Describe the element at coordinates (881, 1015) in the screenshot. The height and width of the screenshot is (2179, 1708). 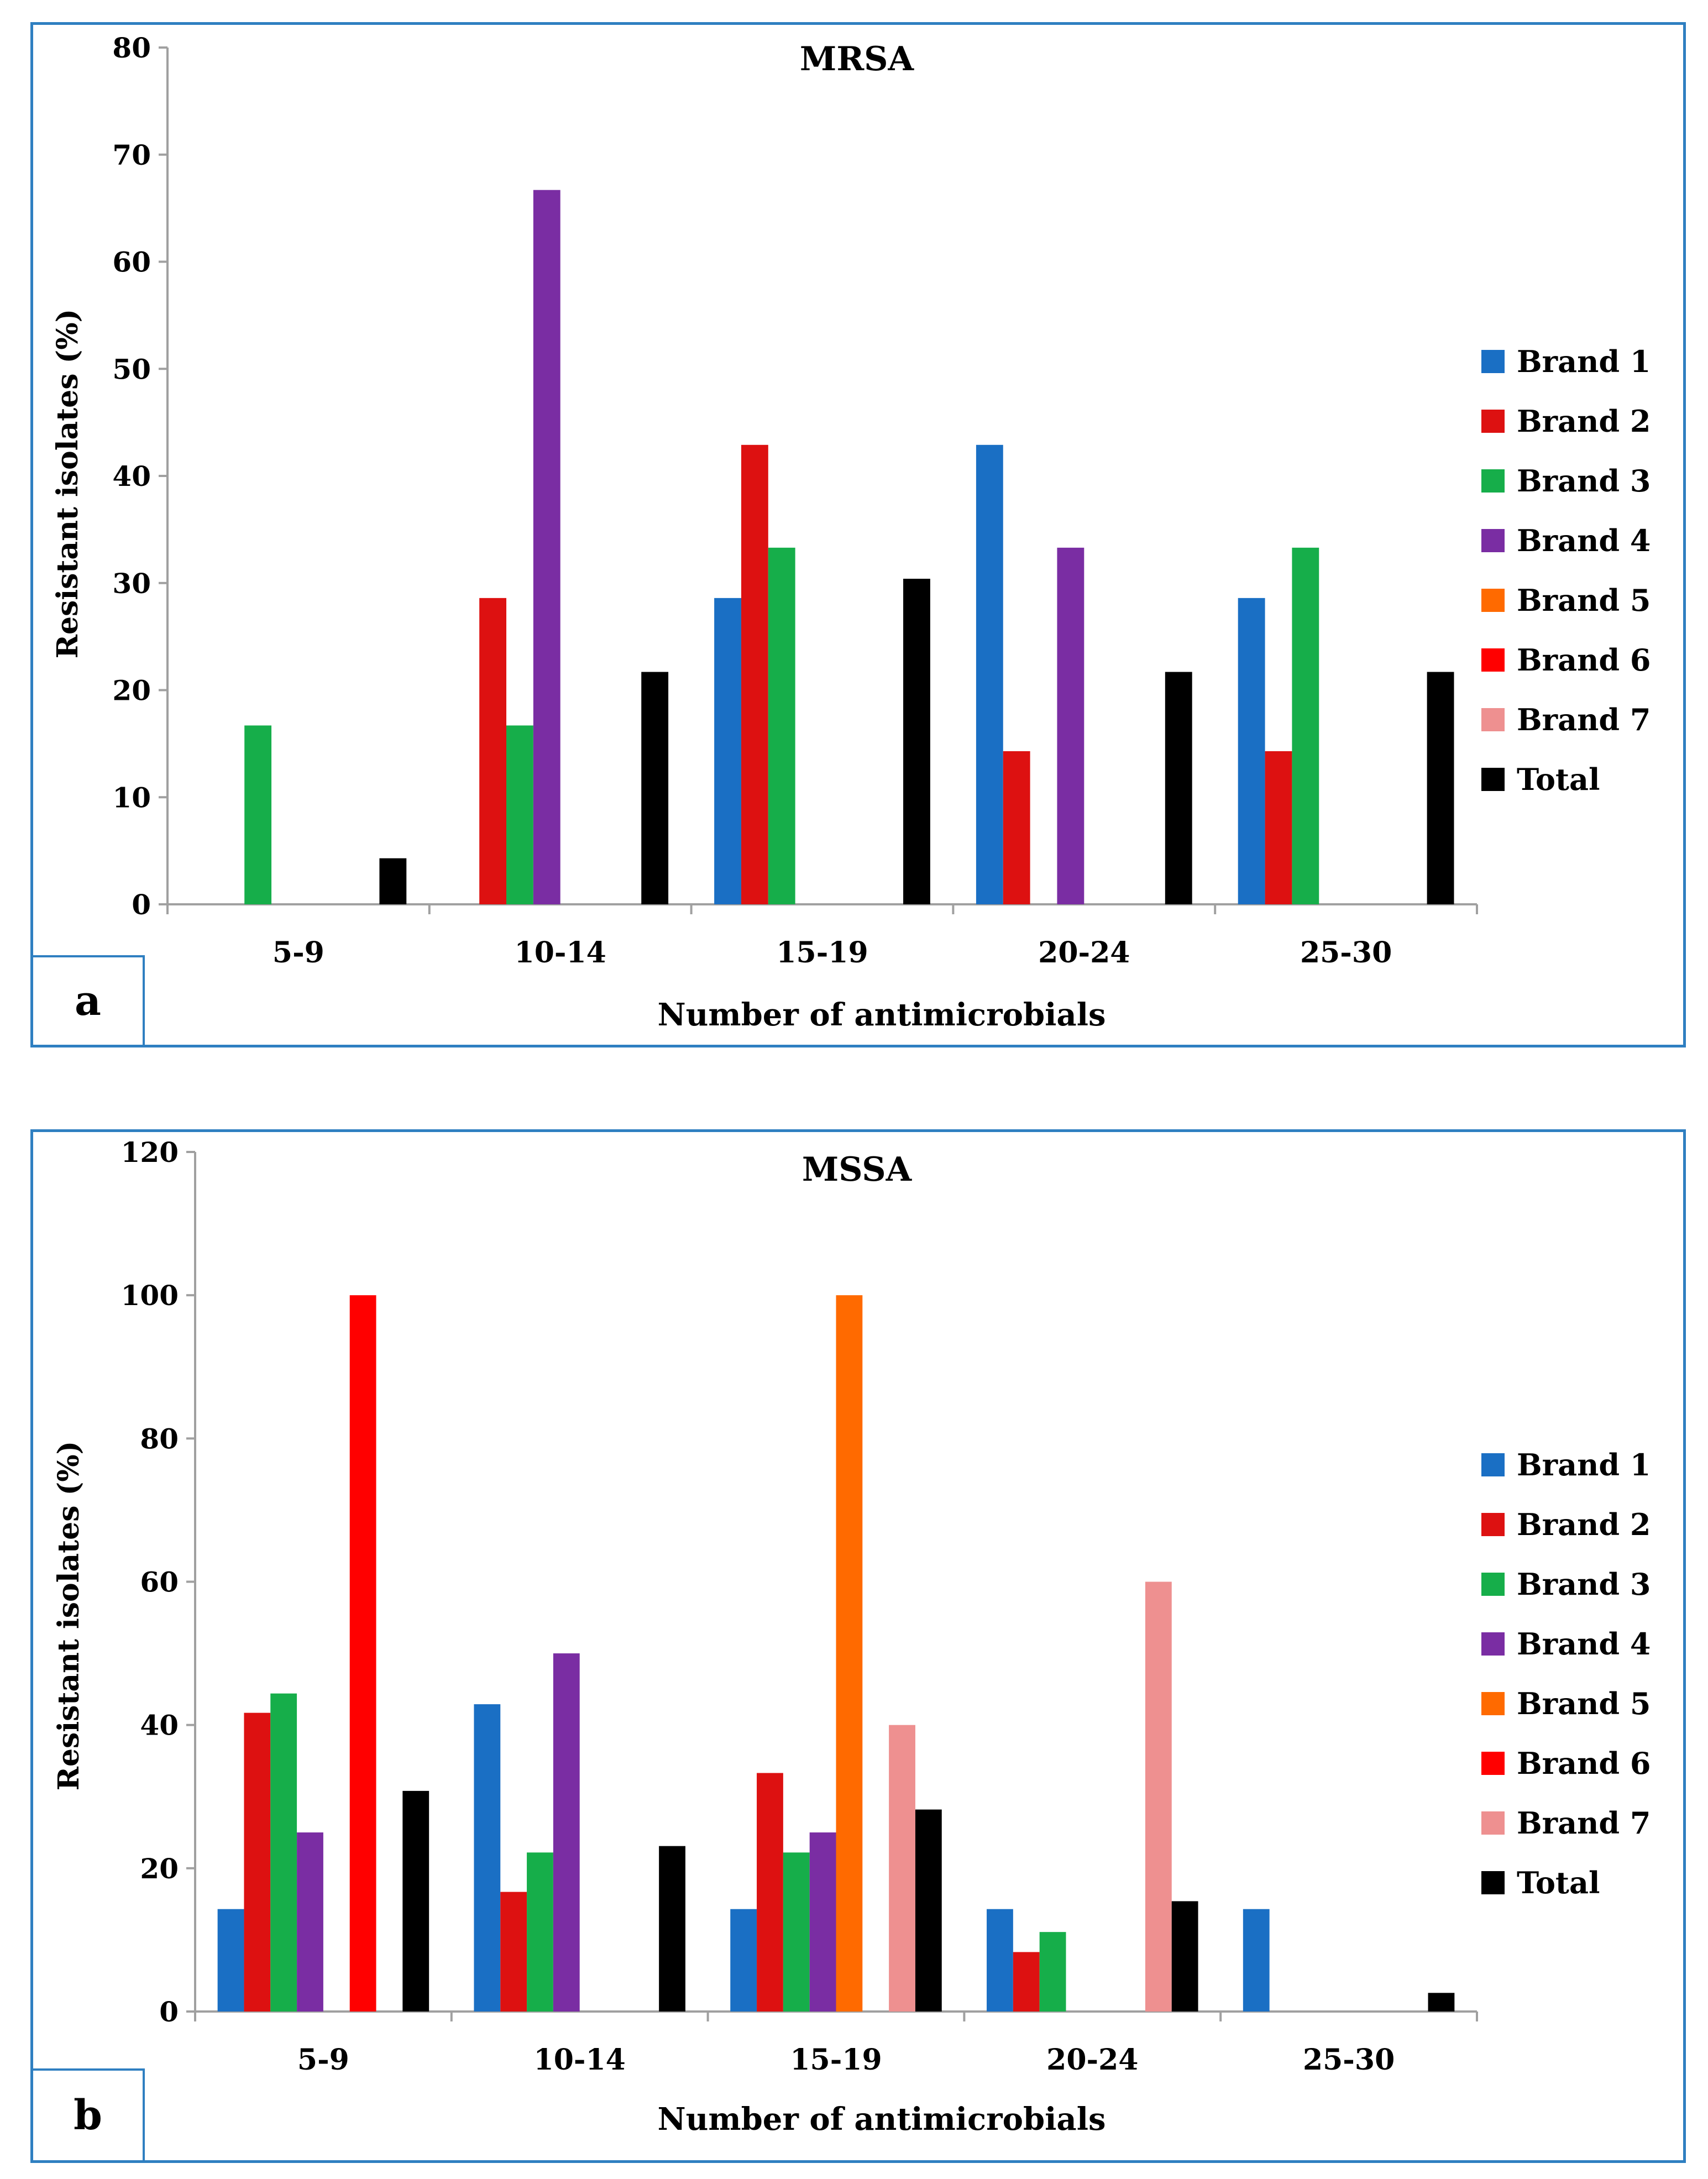
I see `x-axis-label: Number of antimicrobials` at that location.